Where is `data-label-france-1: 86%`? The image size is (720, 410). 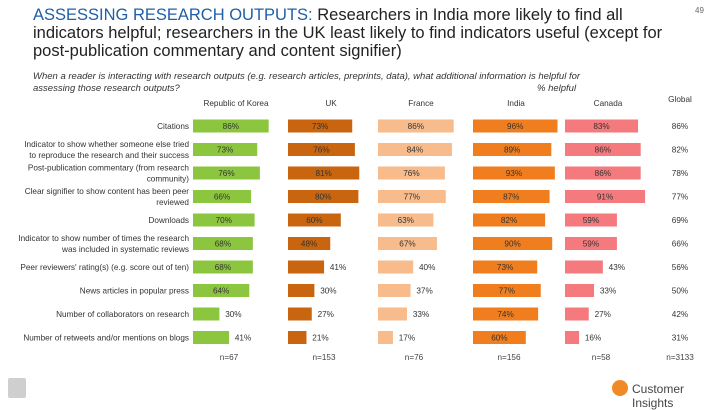 data-label-france-1: 86% is located at coordinates (416, 126).